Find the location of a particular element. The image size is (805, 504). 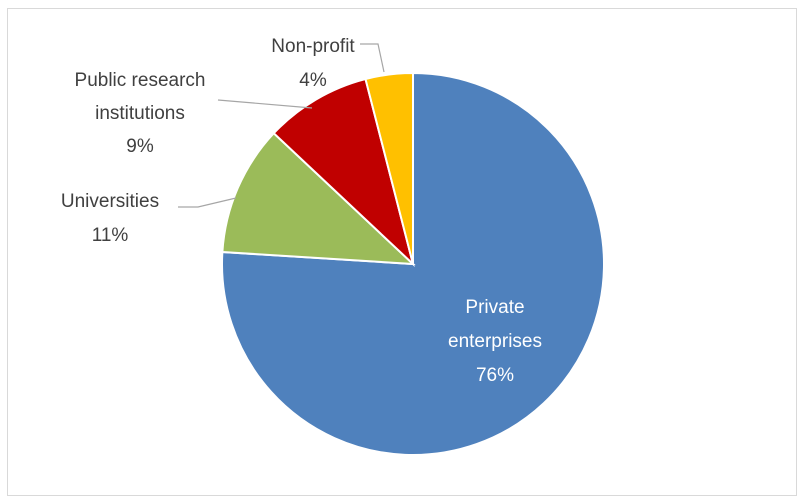

leader-public-research is located at coordinates (265, 104).